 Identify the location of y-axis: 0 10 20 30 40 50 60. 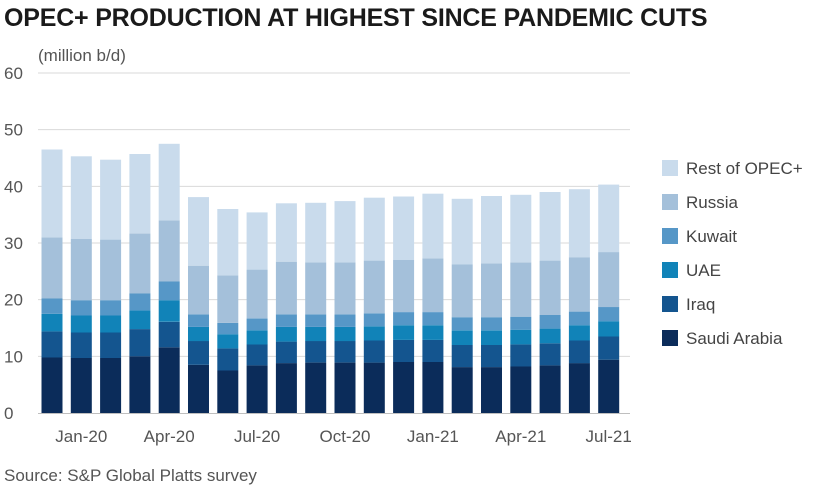
(13, 243).